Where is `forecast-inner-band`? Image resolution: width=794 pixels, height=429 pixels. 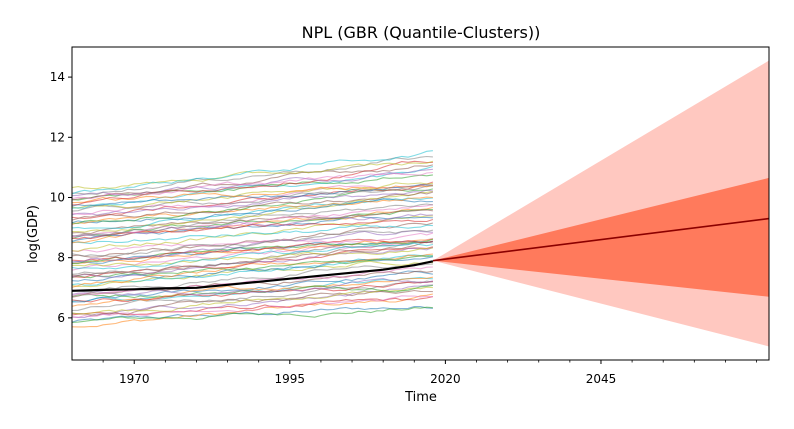
forecast-inner-band is located at coordinates (600, 237).